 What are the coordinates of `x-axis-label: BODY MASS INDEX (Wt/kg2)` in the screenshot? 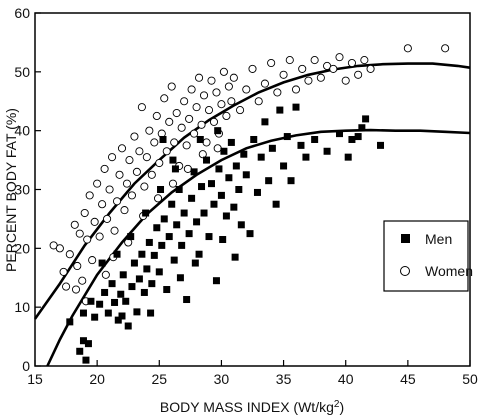 It's located at (252, 407).